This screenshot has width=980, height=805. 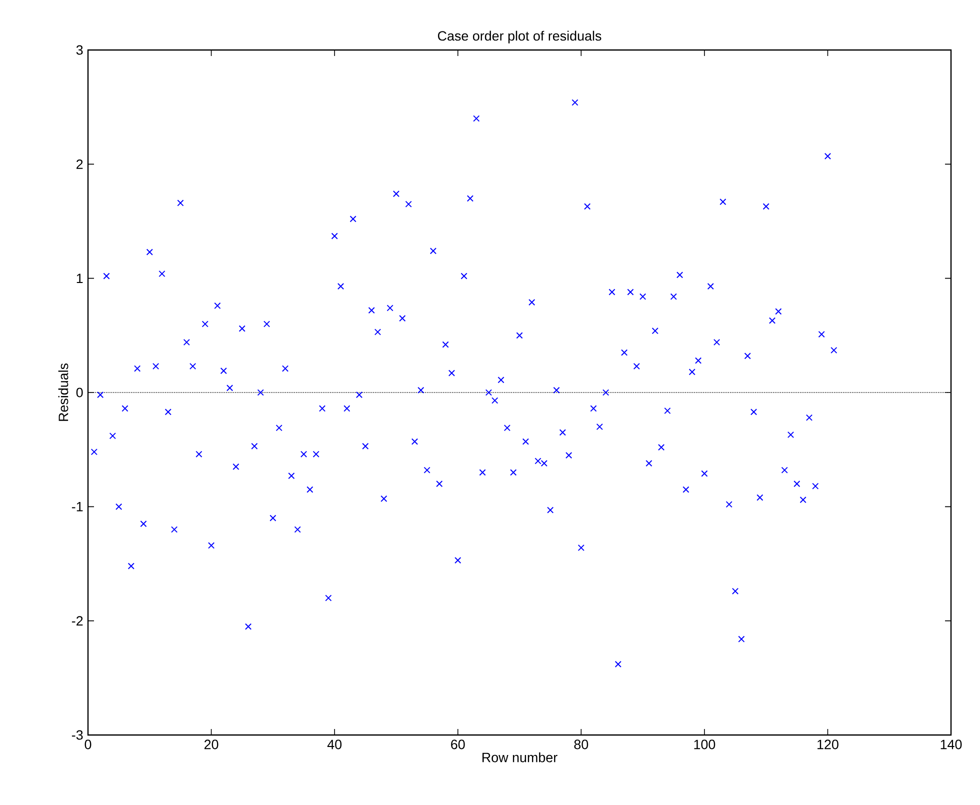 What do you see at coordinates (79, 278) in the screenshot?
I see `y-tick-label: 1` at bounding box center [79, 278].